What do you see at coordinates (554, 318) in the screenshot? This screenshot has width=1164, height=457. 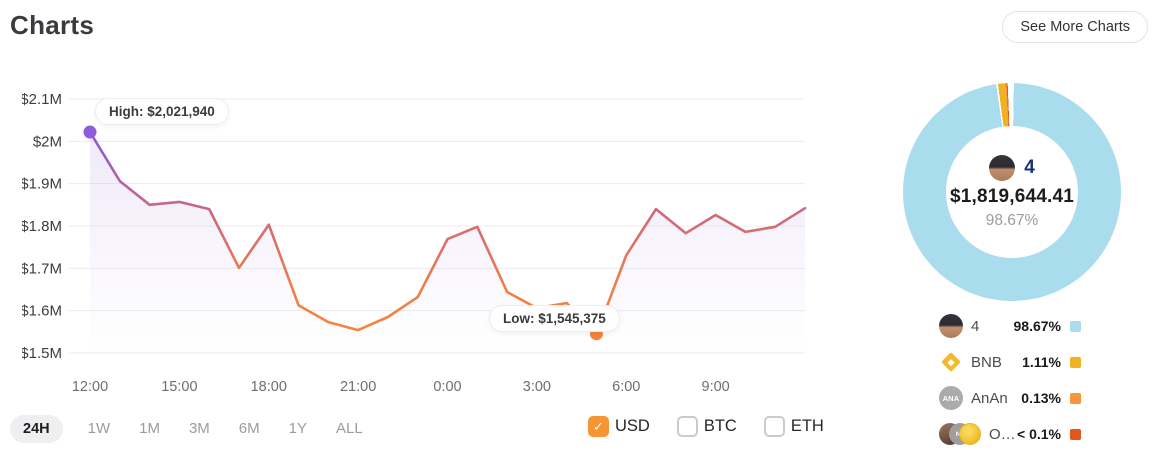 I see `low-tooltip: Low: $1,545,375` at bounding box center [554, 318].